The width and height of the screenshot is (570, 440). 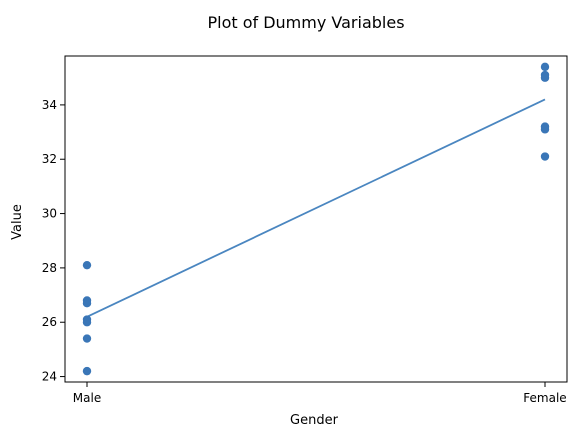 I want to click on y-tick-label: 26, so click(x=49, y=322).